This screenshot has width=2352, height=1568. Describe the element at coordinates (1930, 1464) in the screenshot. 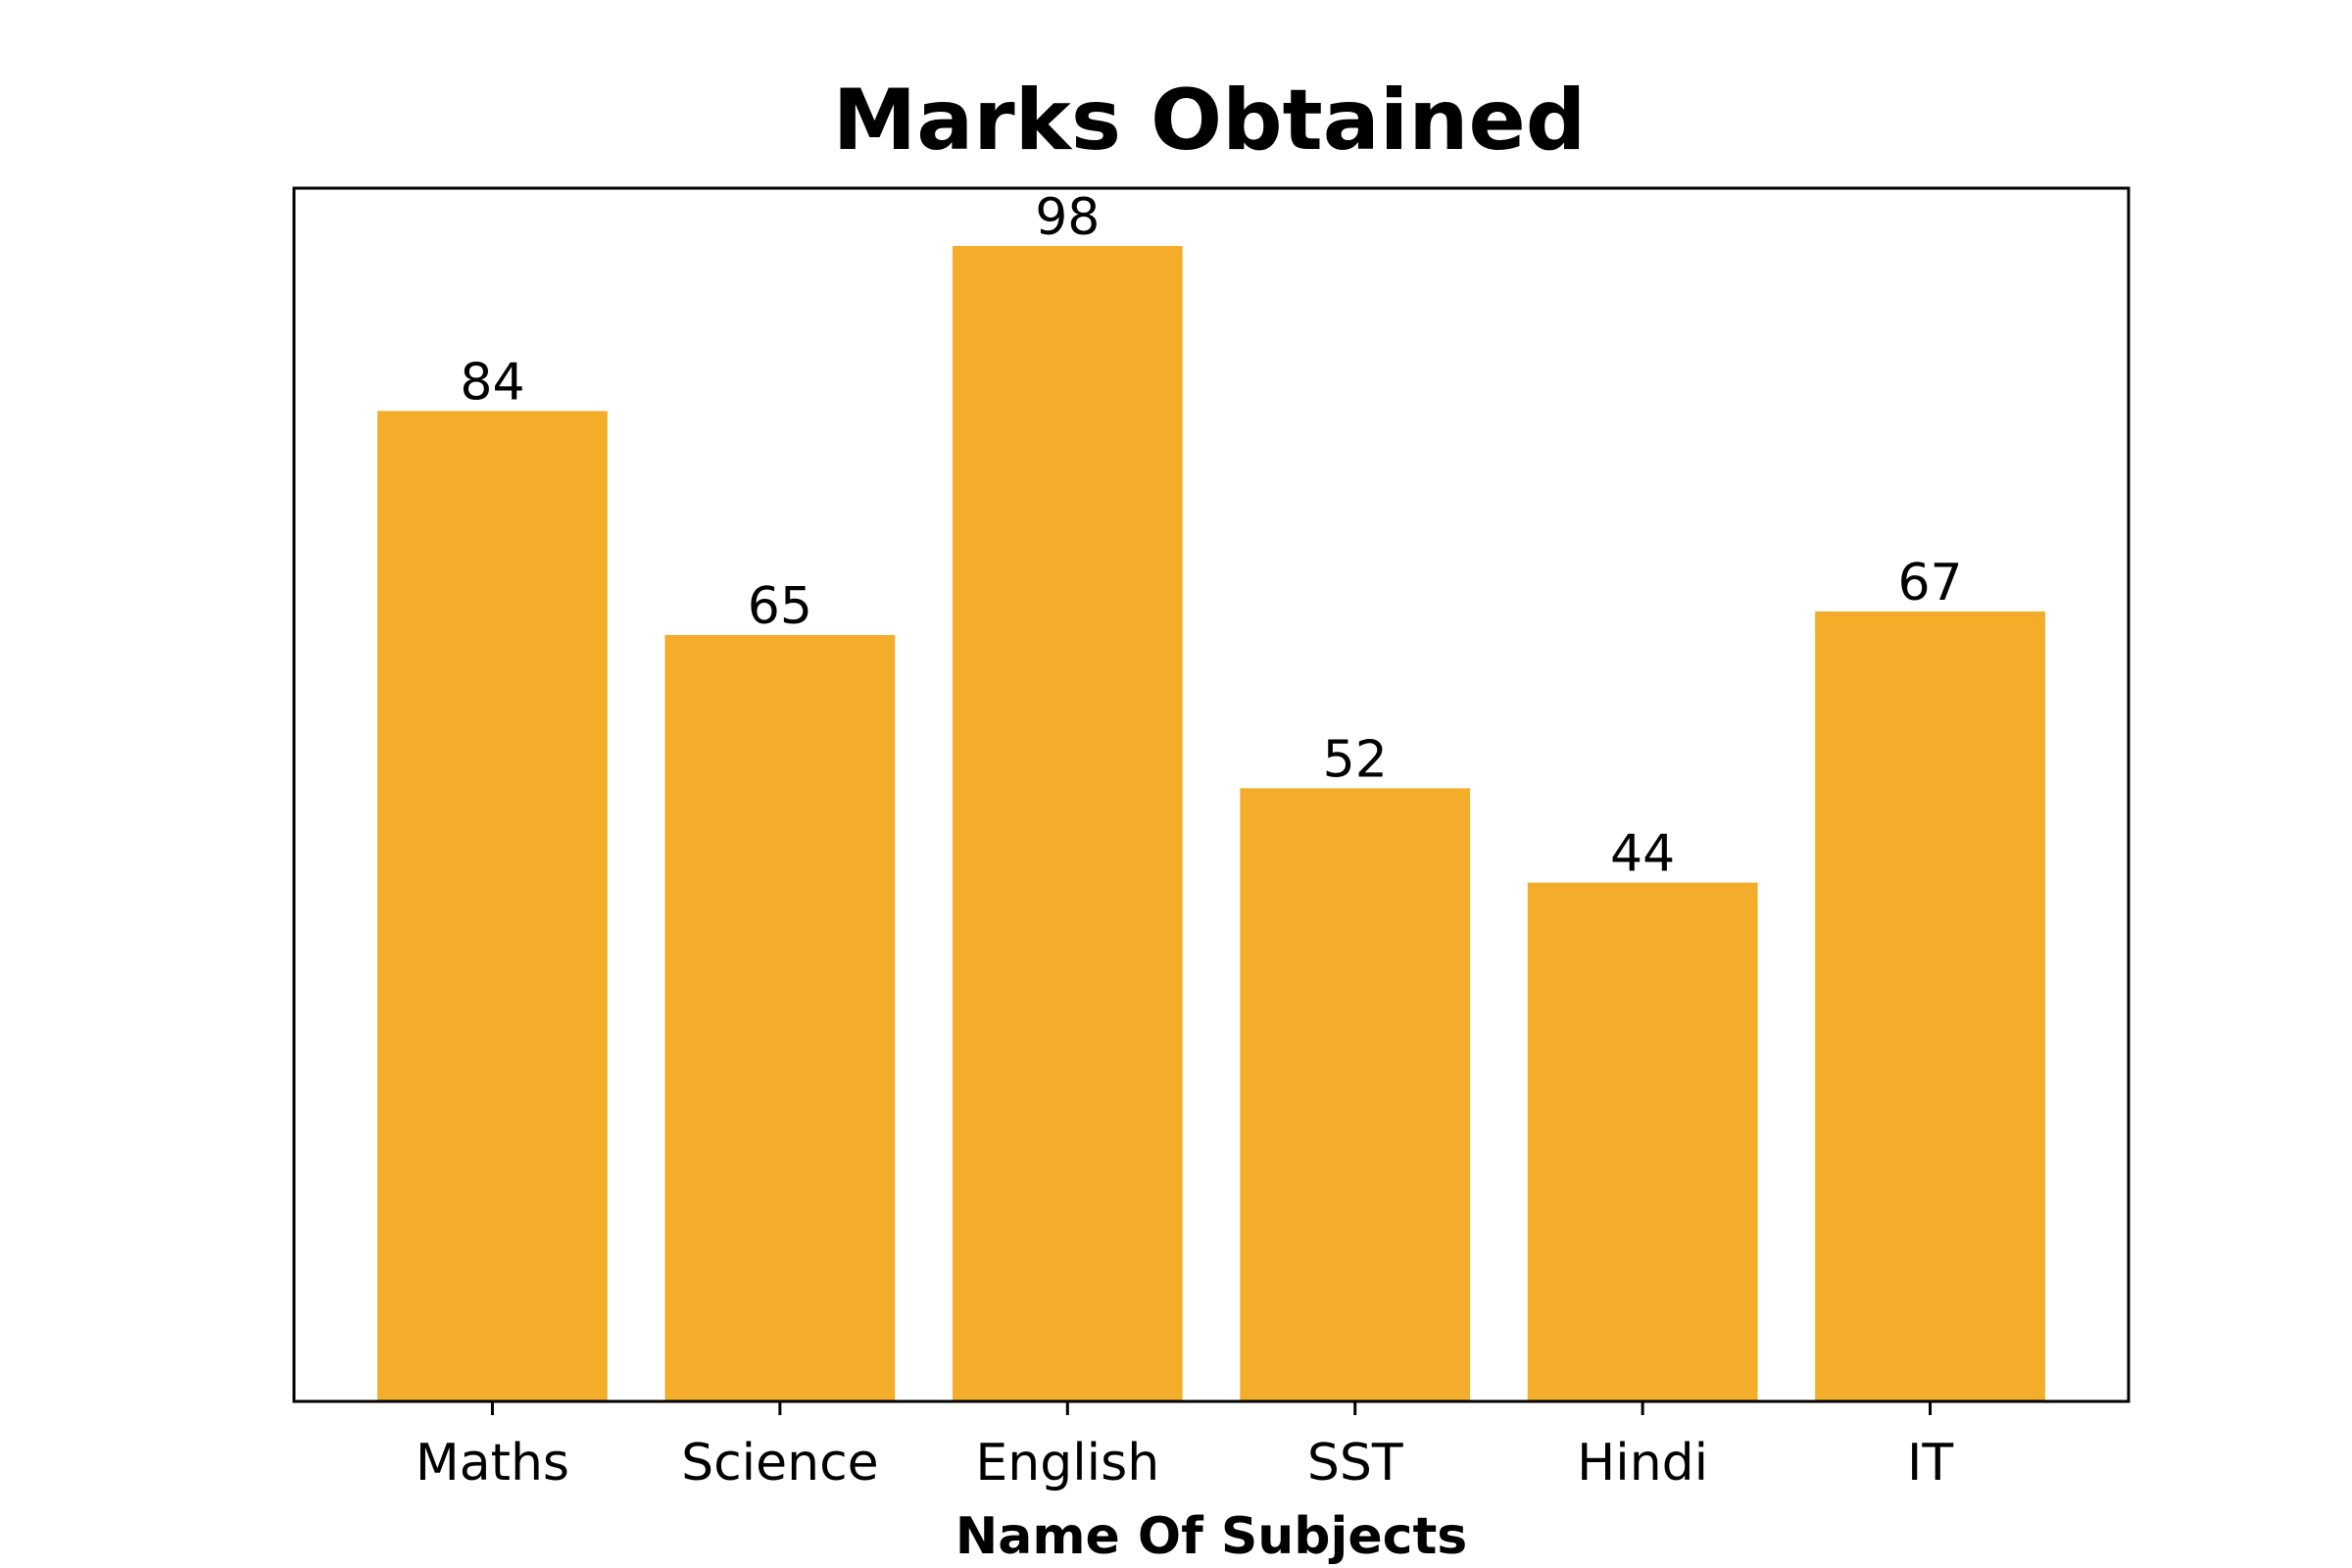

I see `x-tick-label-it: IT` at that location.